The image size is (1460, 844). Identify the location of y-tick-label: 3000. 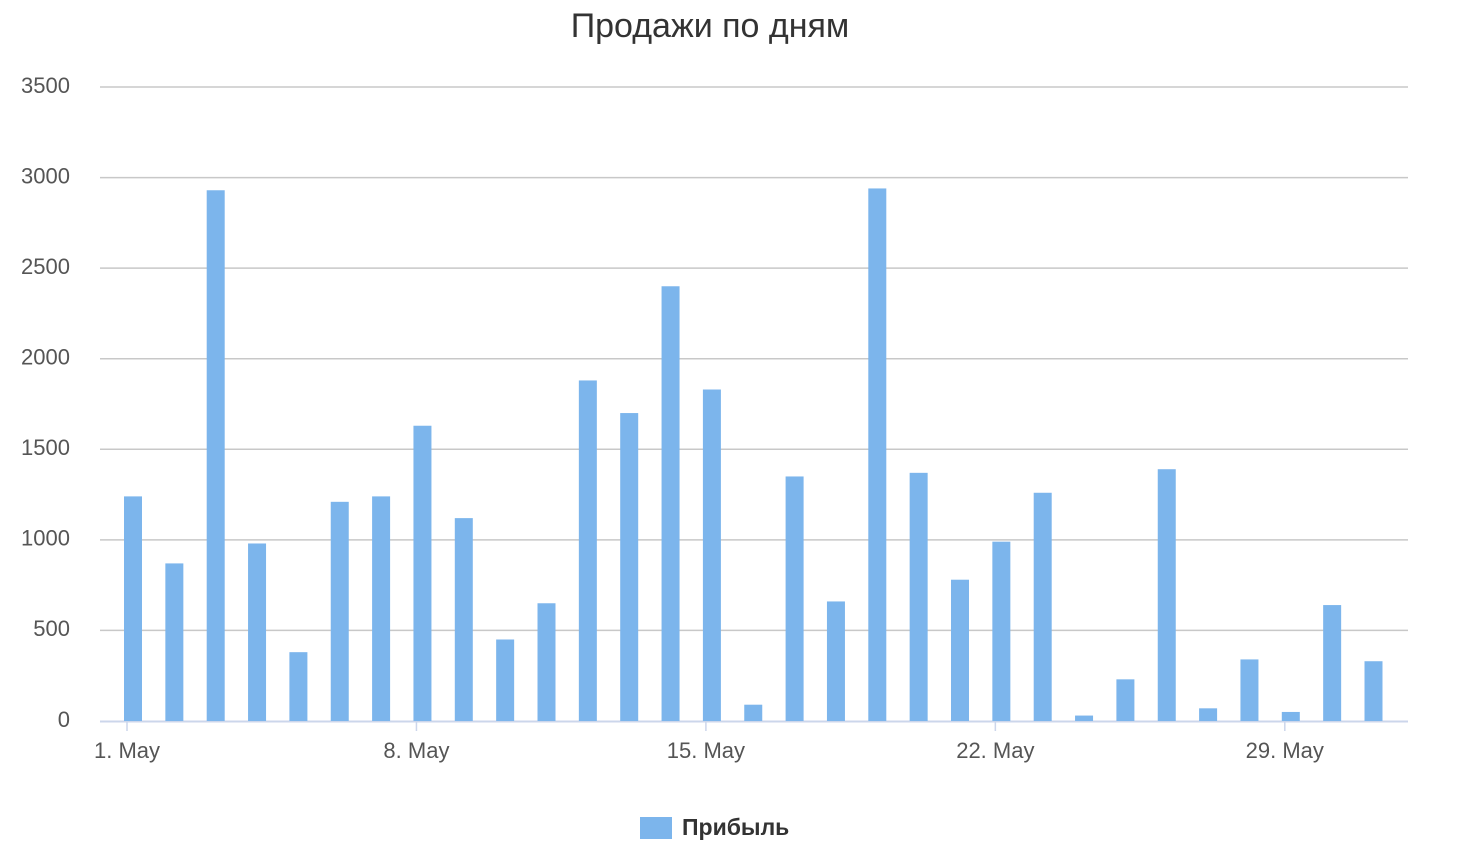
(45, 175).